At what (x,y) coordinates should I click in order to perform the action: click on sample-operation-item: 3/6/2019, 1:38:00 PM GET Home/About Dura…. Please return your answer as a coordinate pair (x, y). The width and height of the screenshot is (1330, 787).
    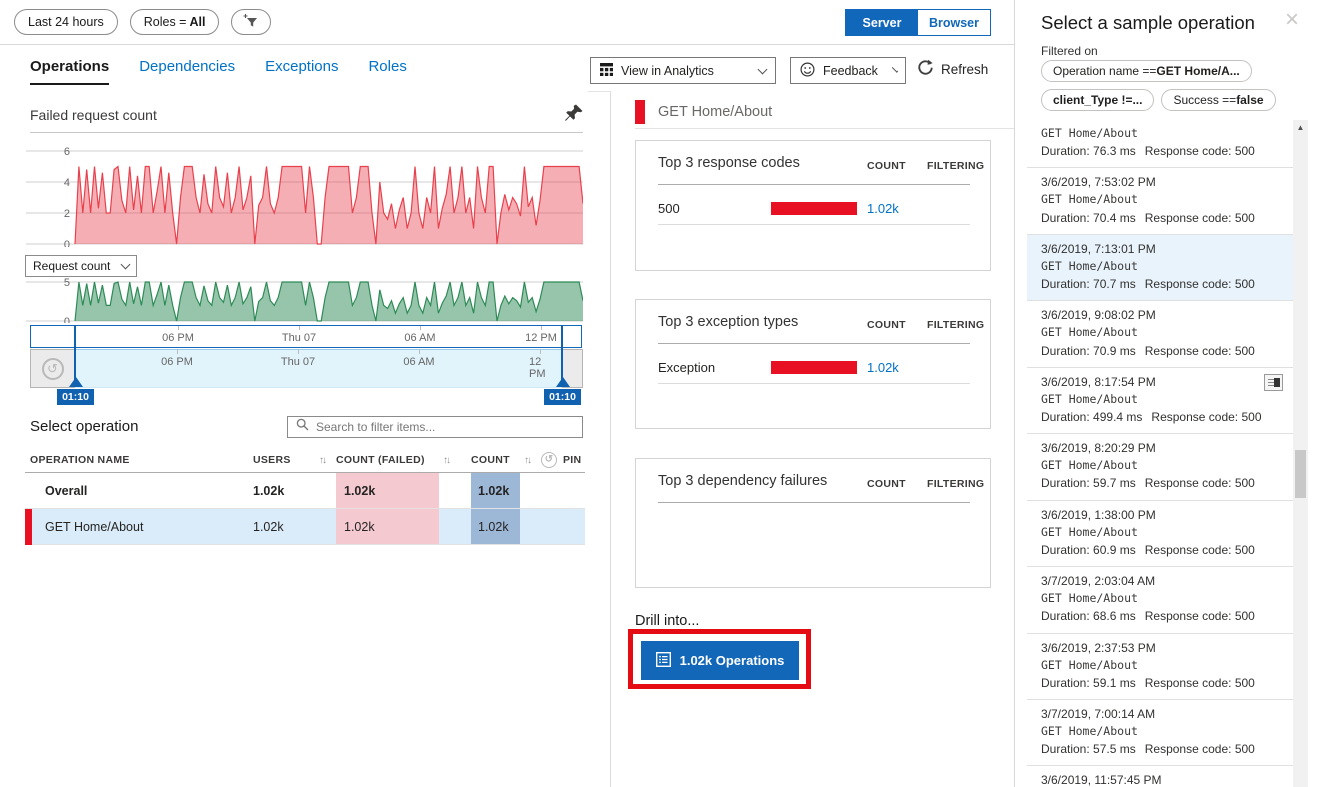
    Looking at the image, I should click on (1160, 534).